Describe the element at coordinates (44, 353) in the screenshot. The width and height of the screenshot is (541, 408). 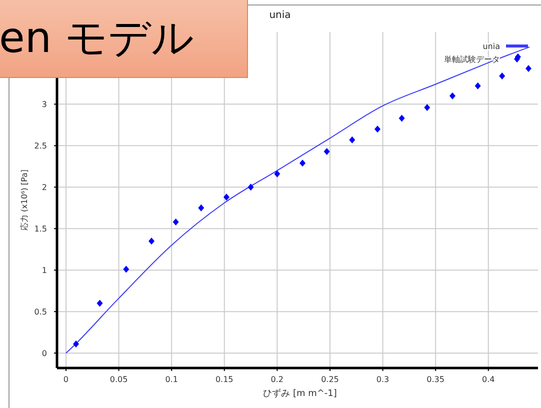
I see `y-tick-label: 0` at that location.